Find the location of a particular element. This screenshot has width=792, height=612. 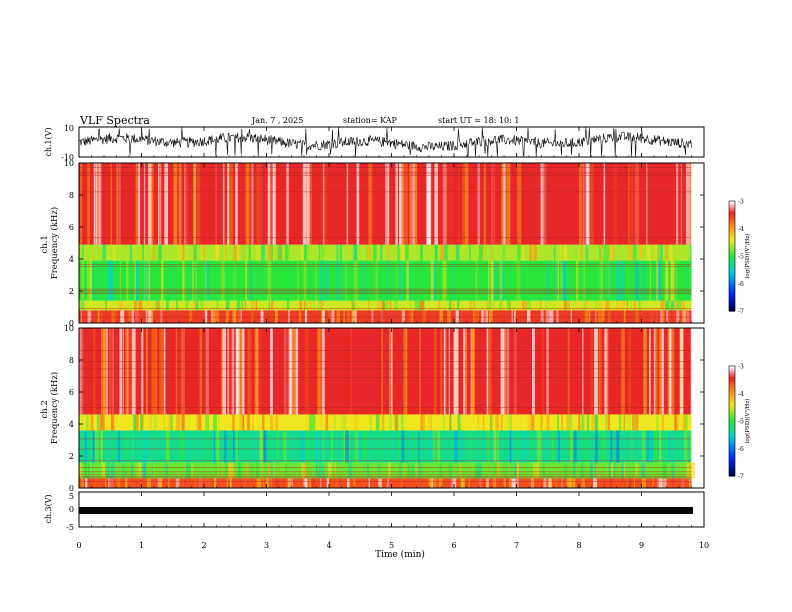

spec2-band is located at coordinates (385, 446).